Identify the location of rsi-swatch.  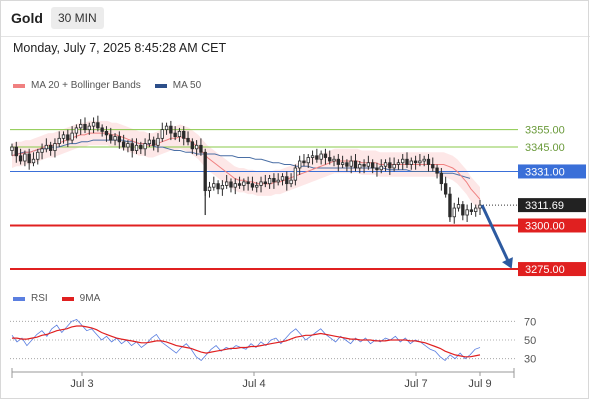
(19, 298).